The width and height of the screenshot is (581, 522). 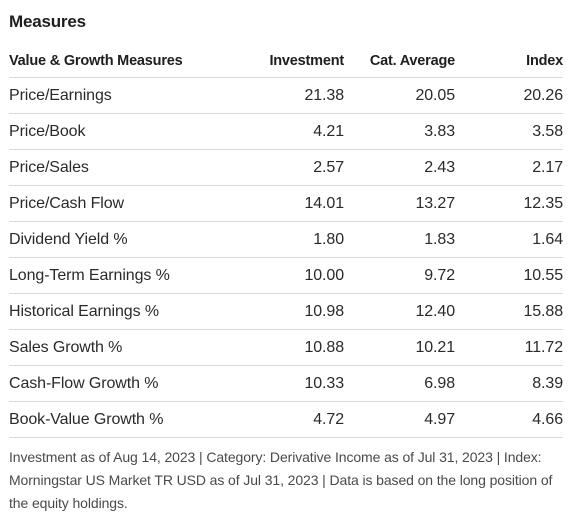 I want to click on index-value: 10.55, so click(x=543, y=275).